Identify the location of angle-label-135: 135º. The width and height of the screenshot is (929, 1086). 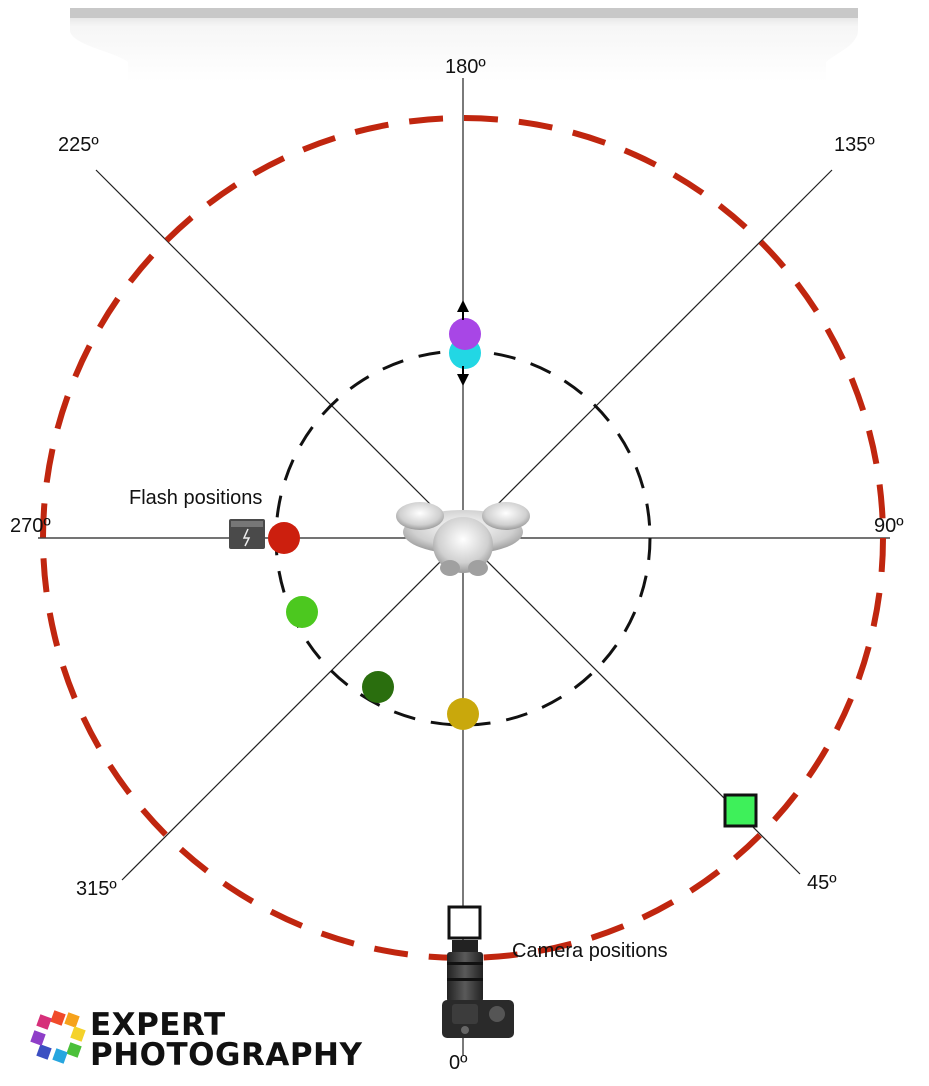
(854, 145).